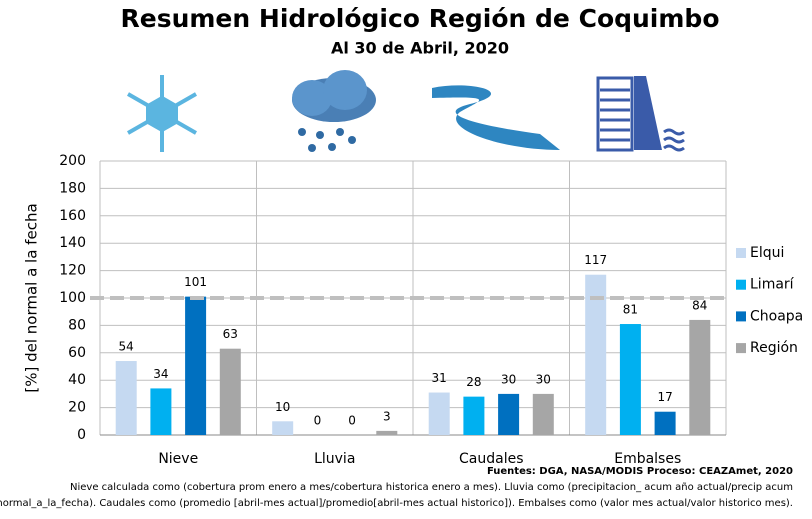 Image resolution: width=812 pixels, height=519 pixels. I want to click on y-tick-label: 180, so click(72, 188).